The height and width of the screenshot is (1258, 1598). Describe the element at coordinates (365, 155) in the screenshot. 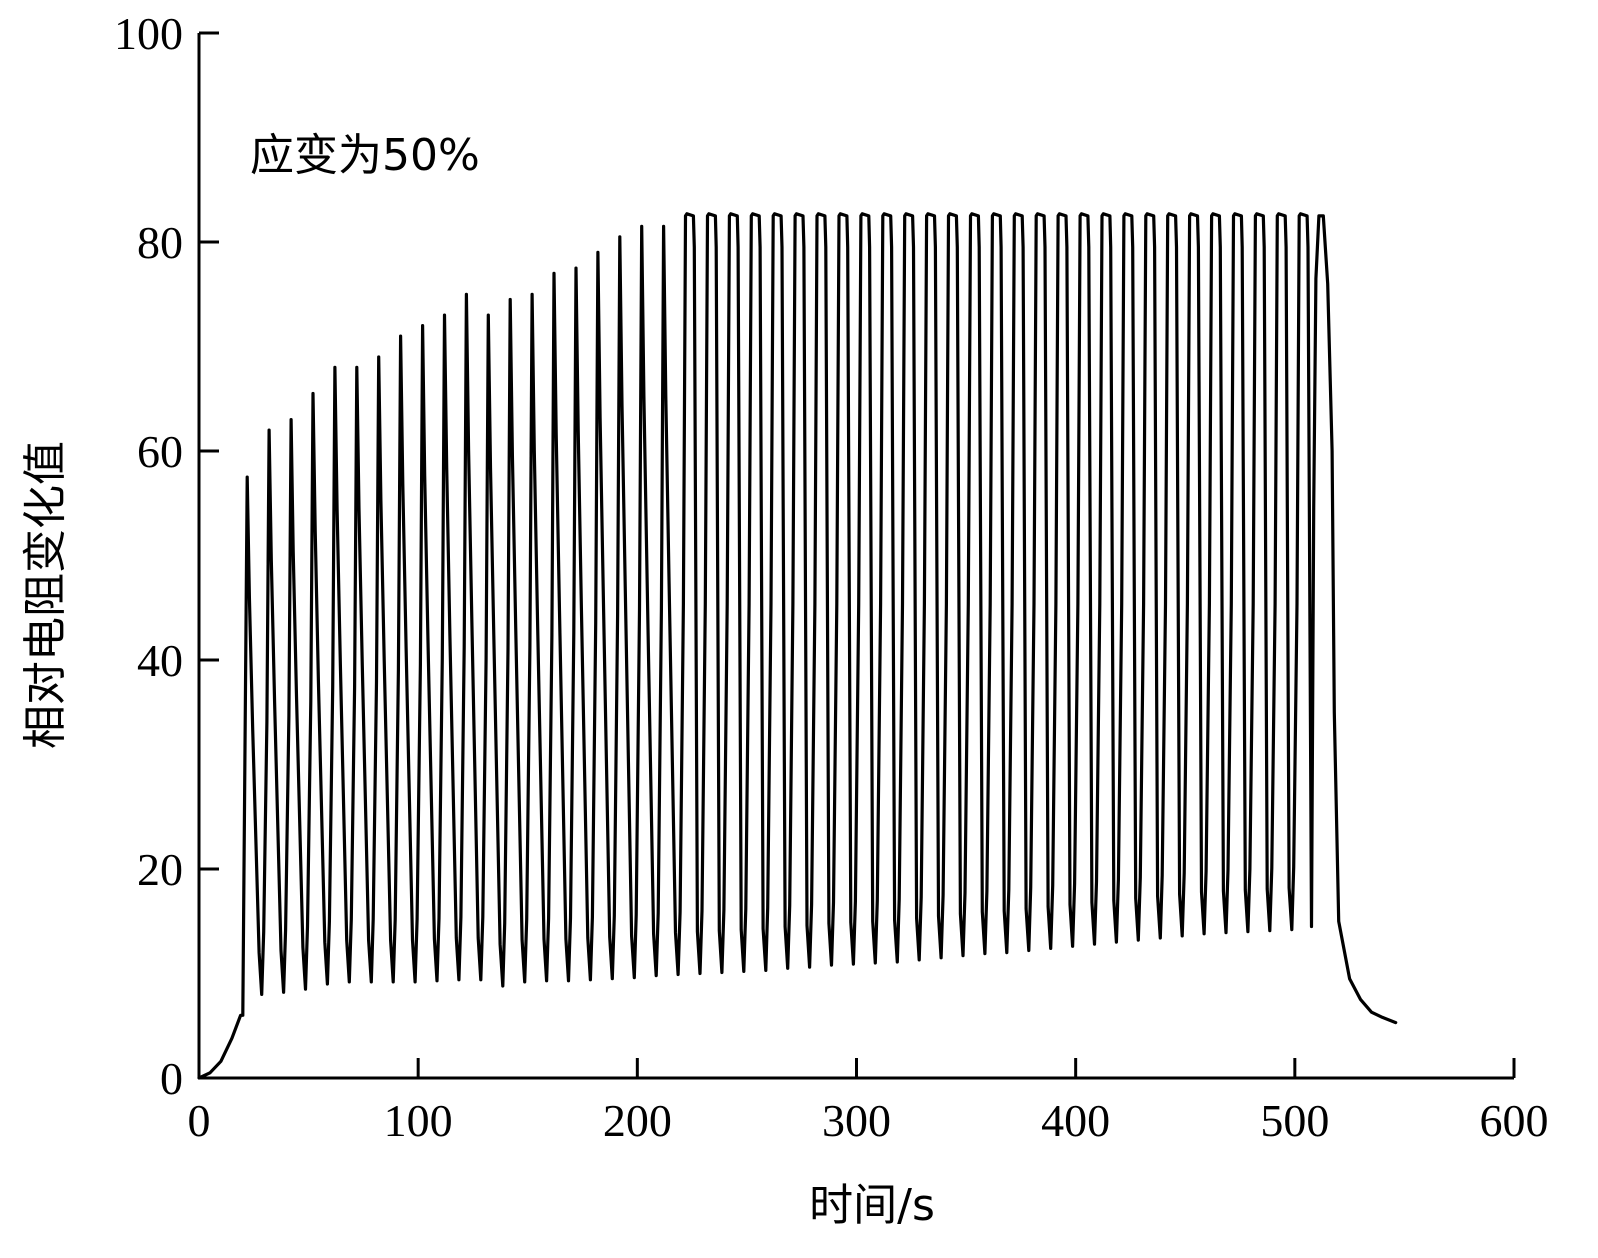

I see `strain-annotation: 应变为50%` at that location.